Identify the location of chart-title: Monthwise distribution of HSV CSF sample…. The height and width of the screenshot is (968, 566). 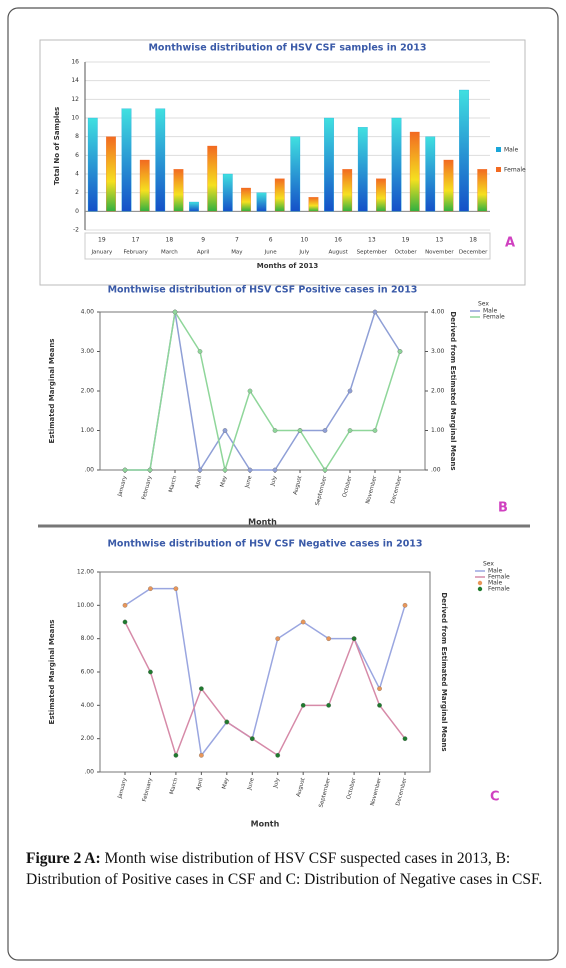
(287, 48).